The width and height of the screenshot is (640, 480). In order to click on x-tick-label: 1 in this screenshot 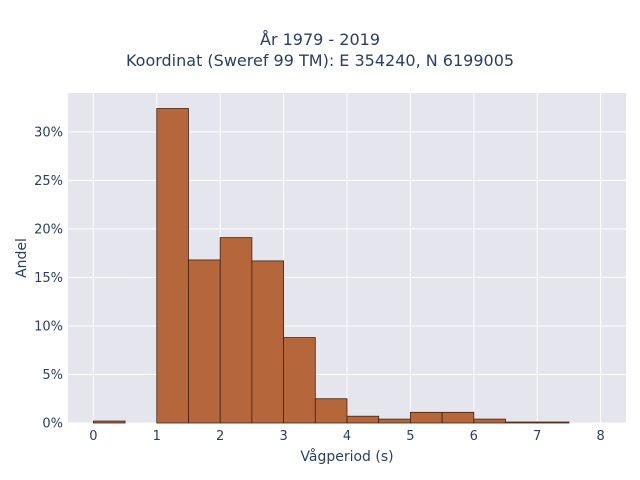, I will do `click(157, 436)`.